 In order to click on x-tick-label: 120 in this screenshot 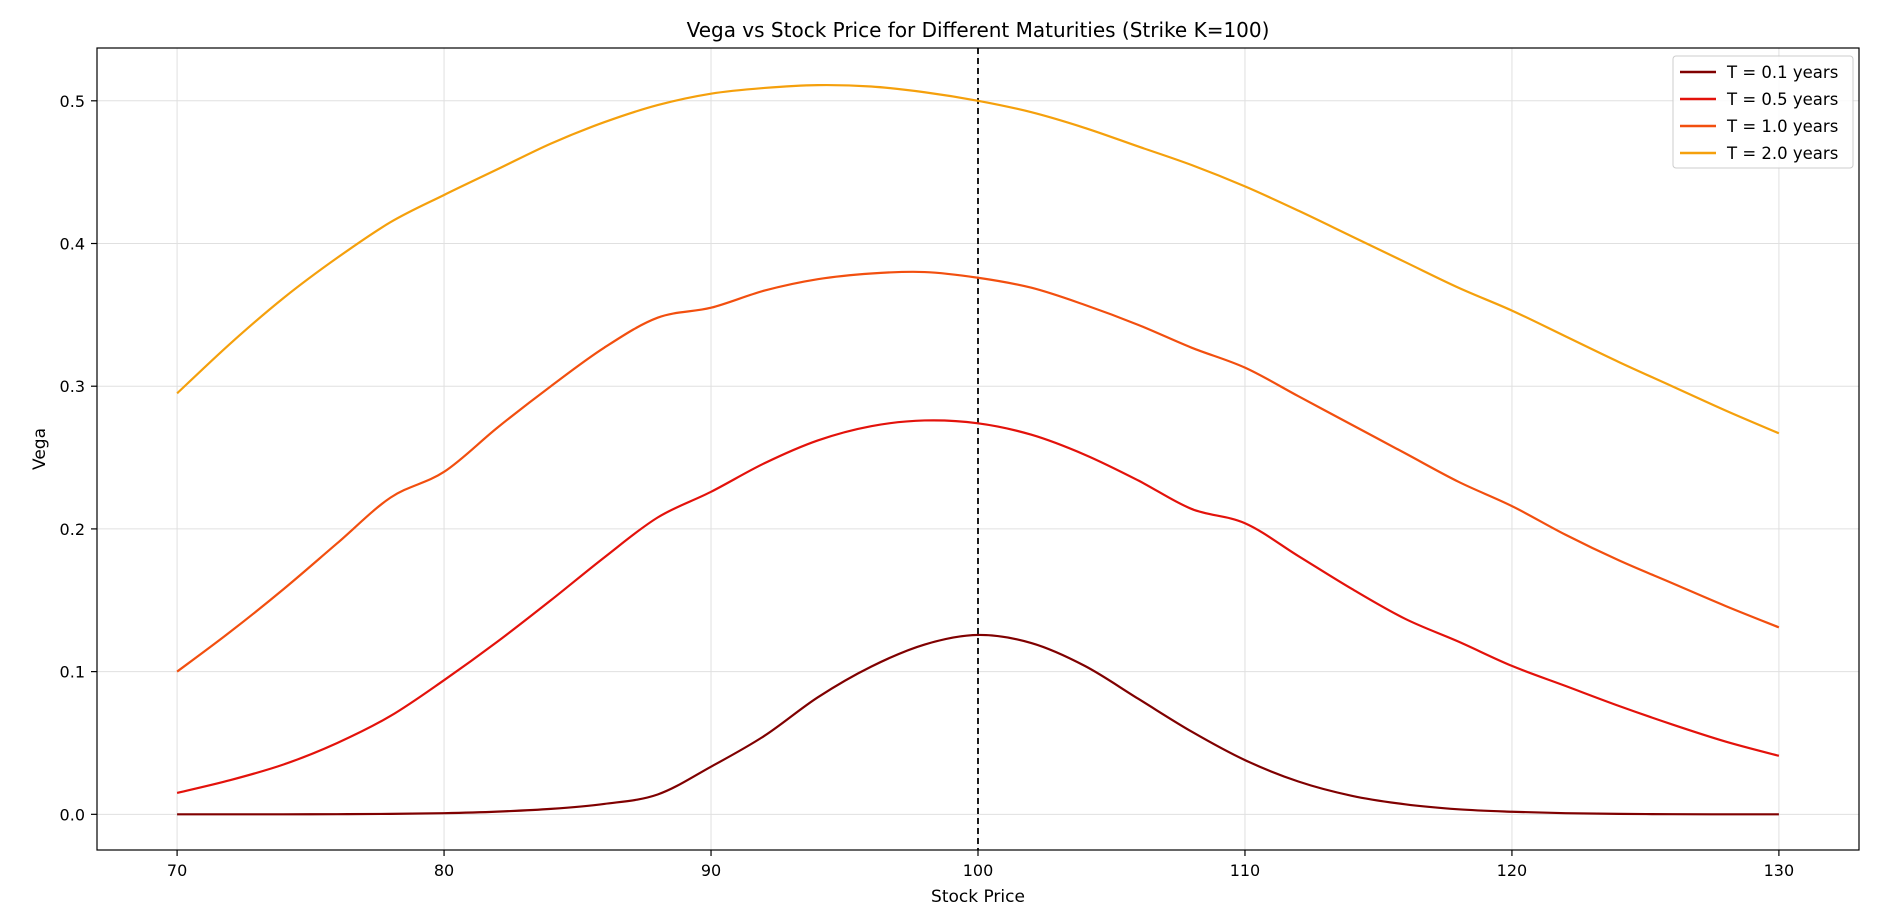, I will do `click(1512, 870)`.